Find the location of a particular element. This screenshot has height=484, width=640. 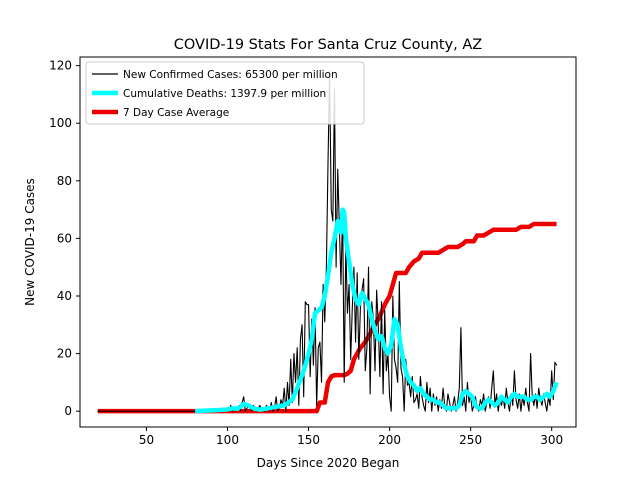

x-tick-label: 250 is located at coordinates (470, 440).